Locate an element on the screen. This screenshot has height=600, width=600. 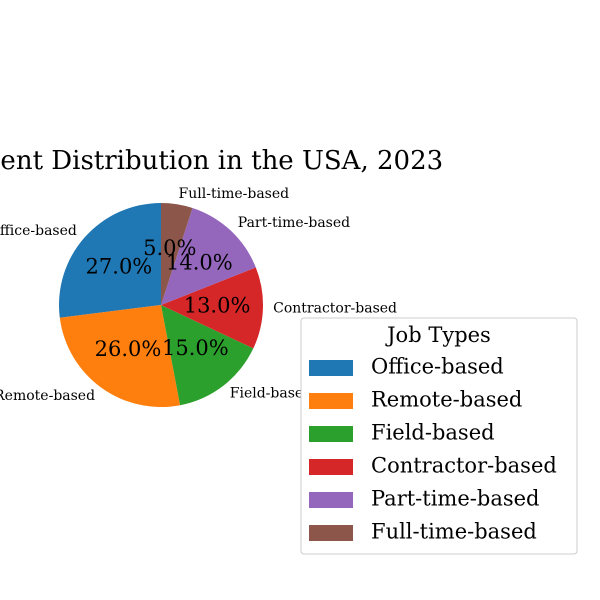
pie-slice-field-based is located at coordinates (207, 355).